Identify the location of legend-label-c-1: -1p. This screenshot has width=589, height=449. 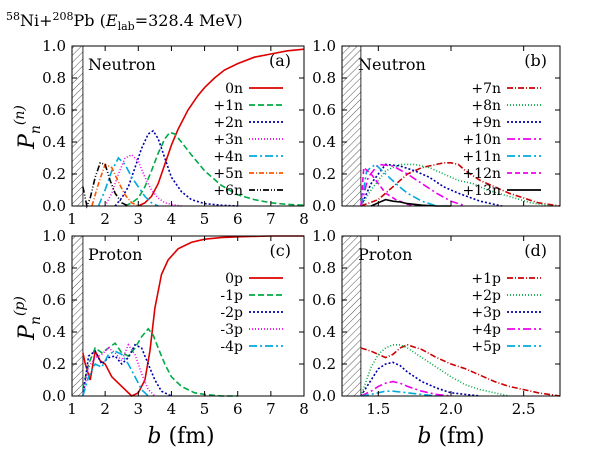
(231, 296).